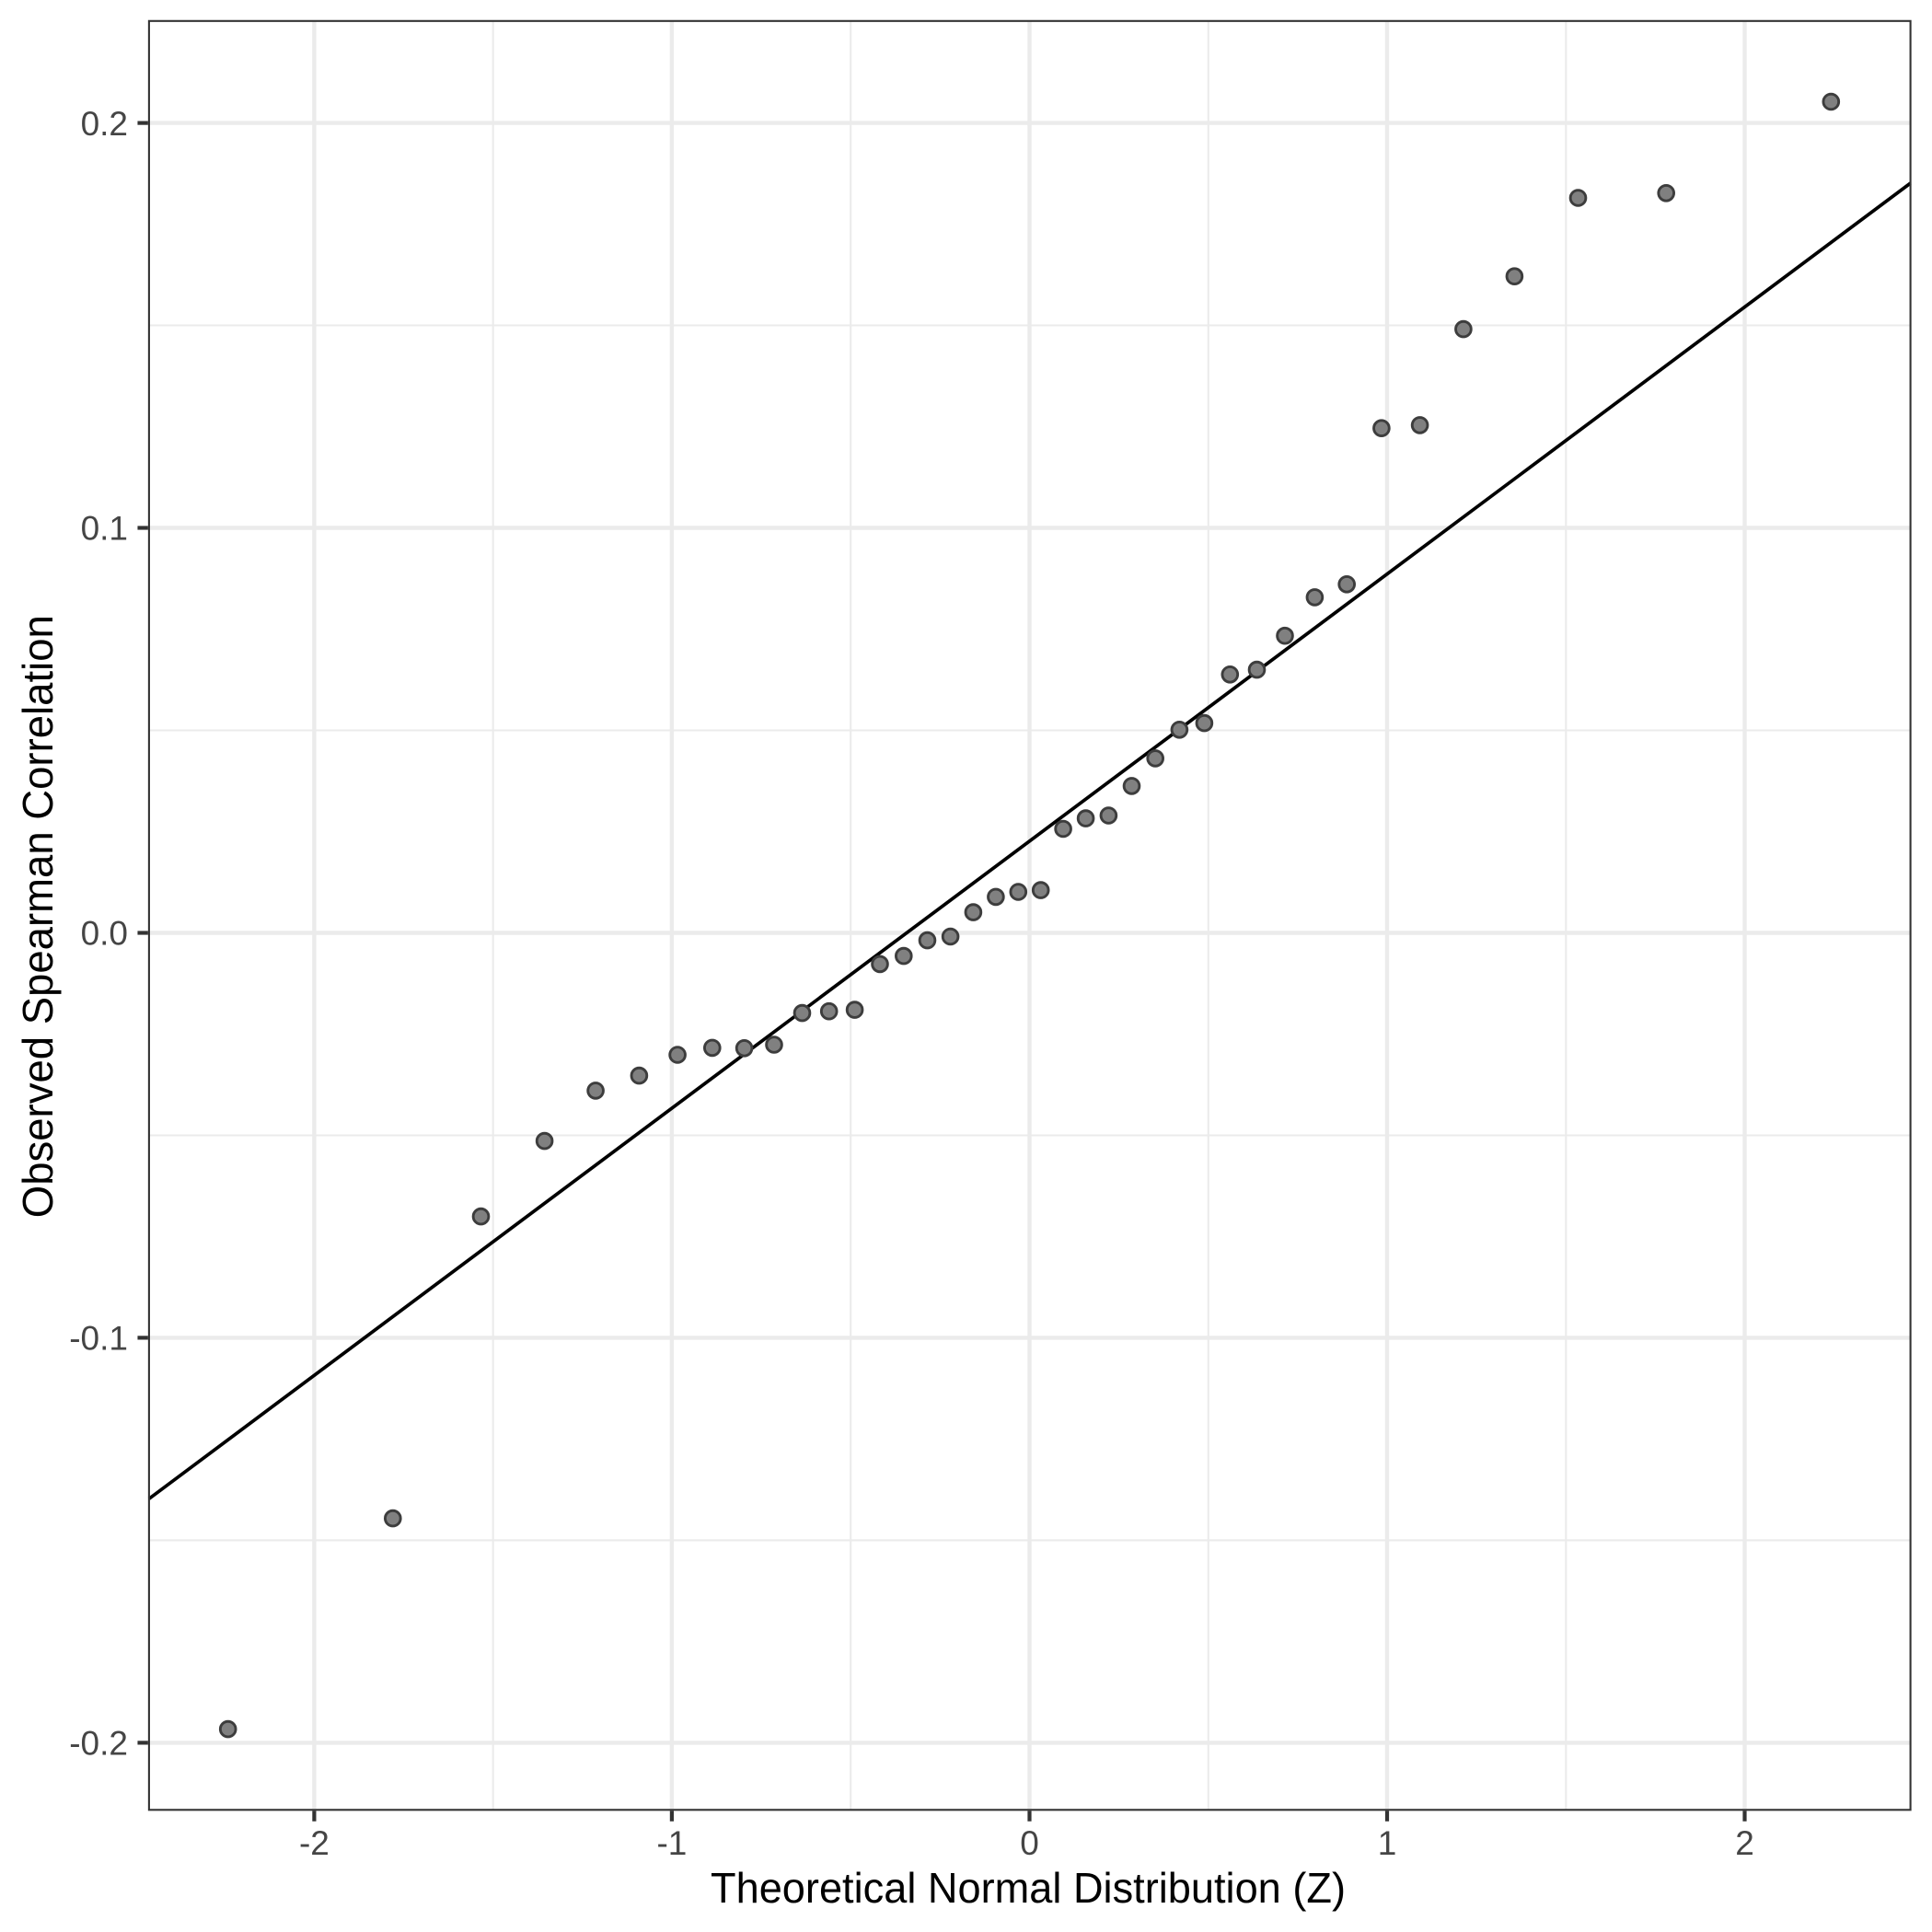 This screenshot has width=1932, height=1932. I want to click on svg-text: 0, so click(1029, 1843).